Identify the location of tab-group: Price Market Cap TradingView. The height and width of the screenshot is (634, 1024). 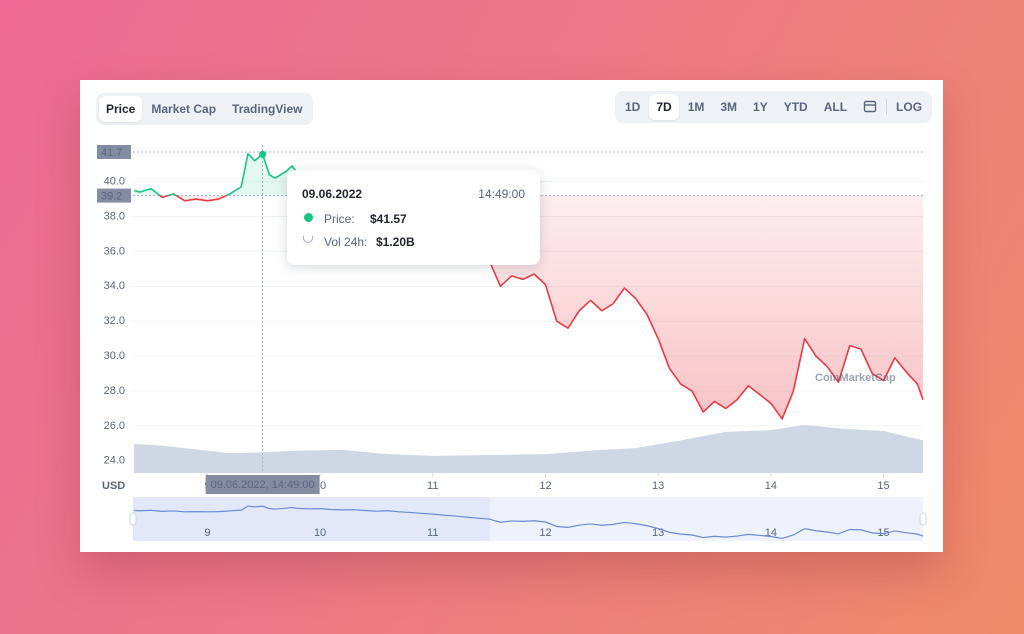
(204, 109).